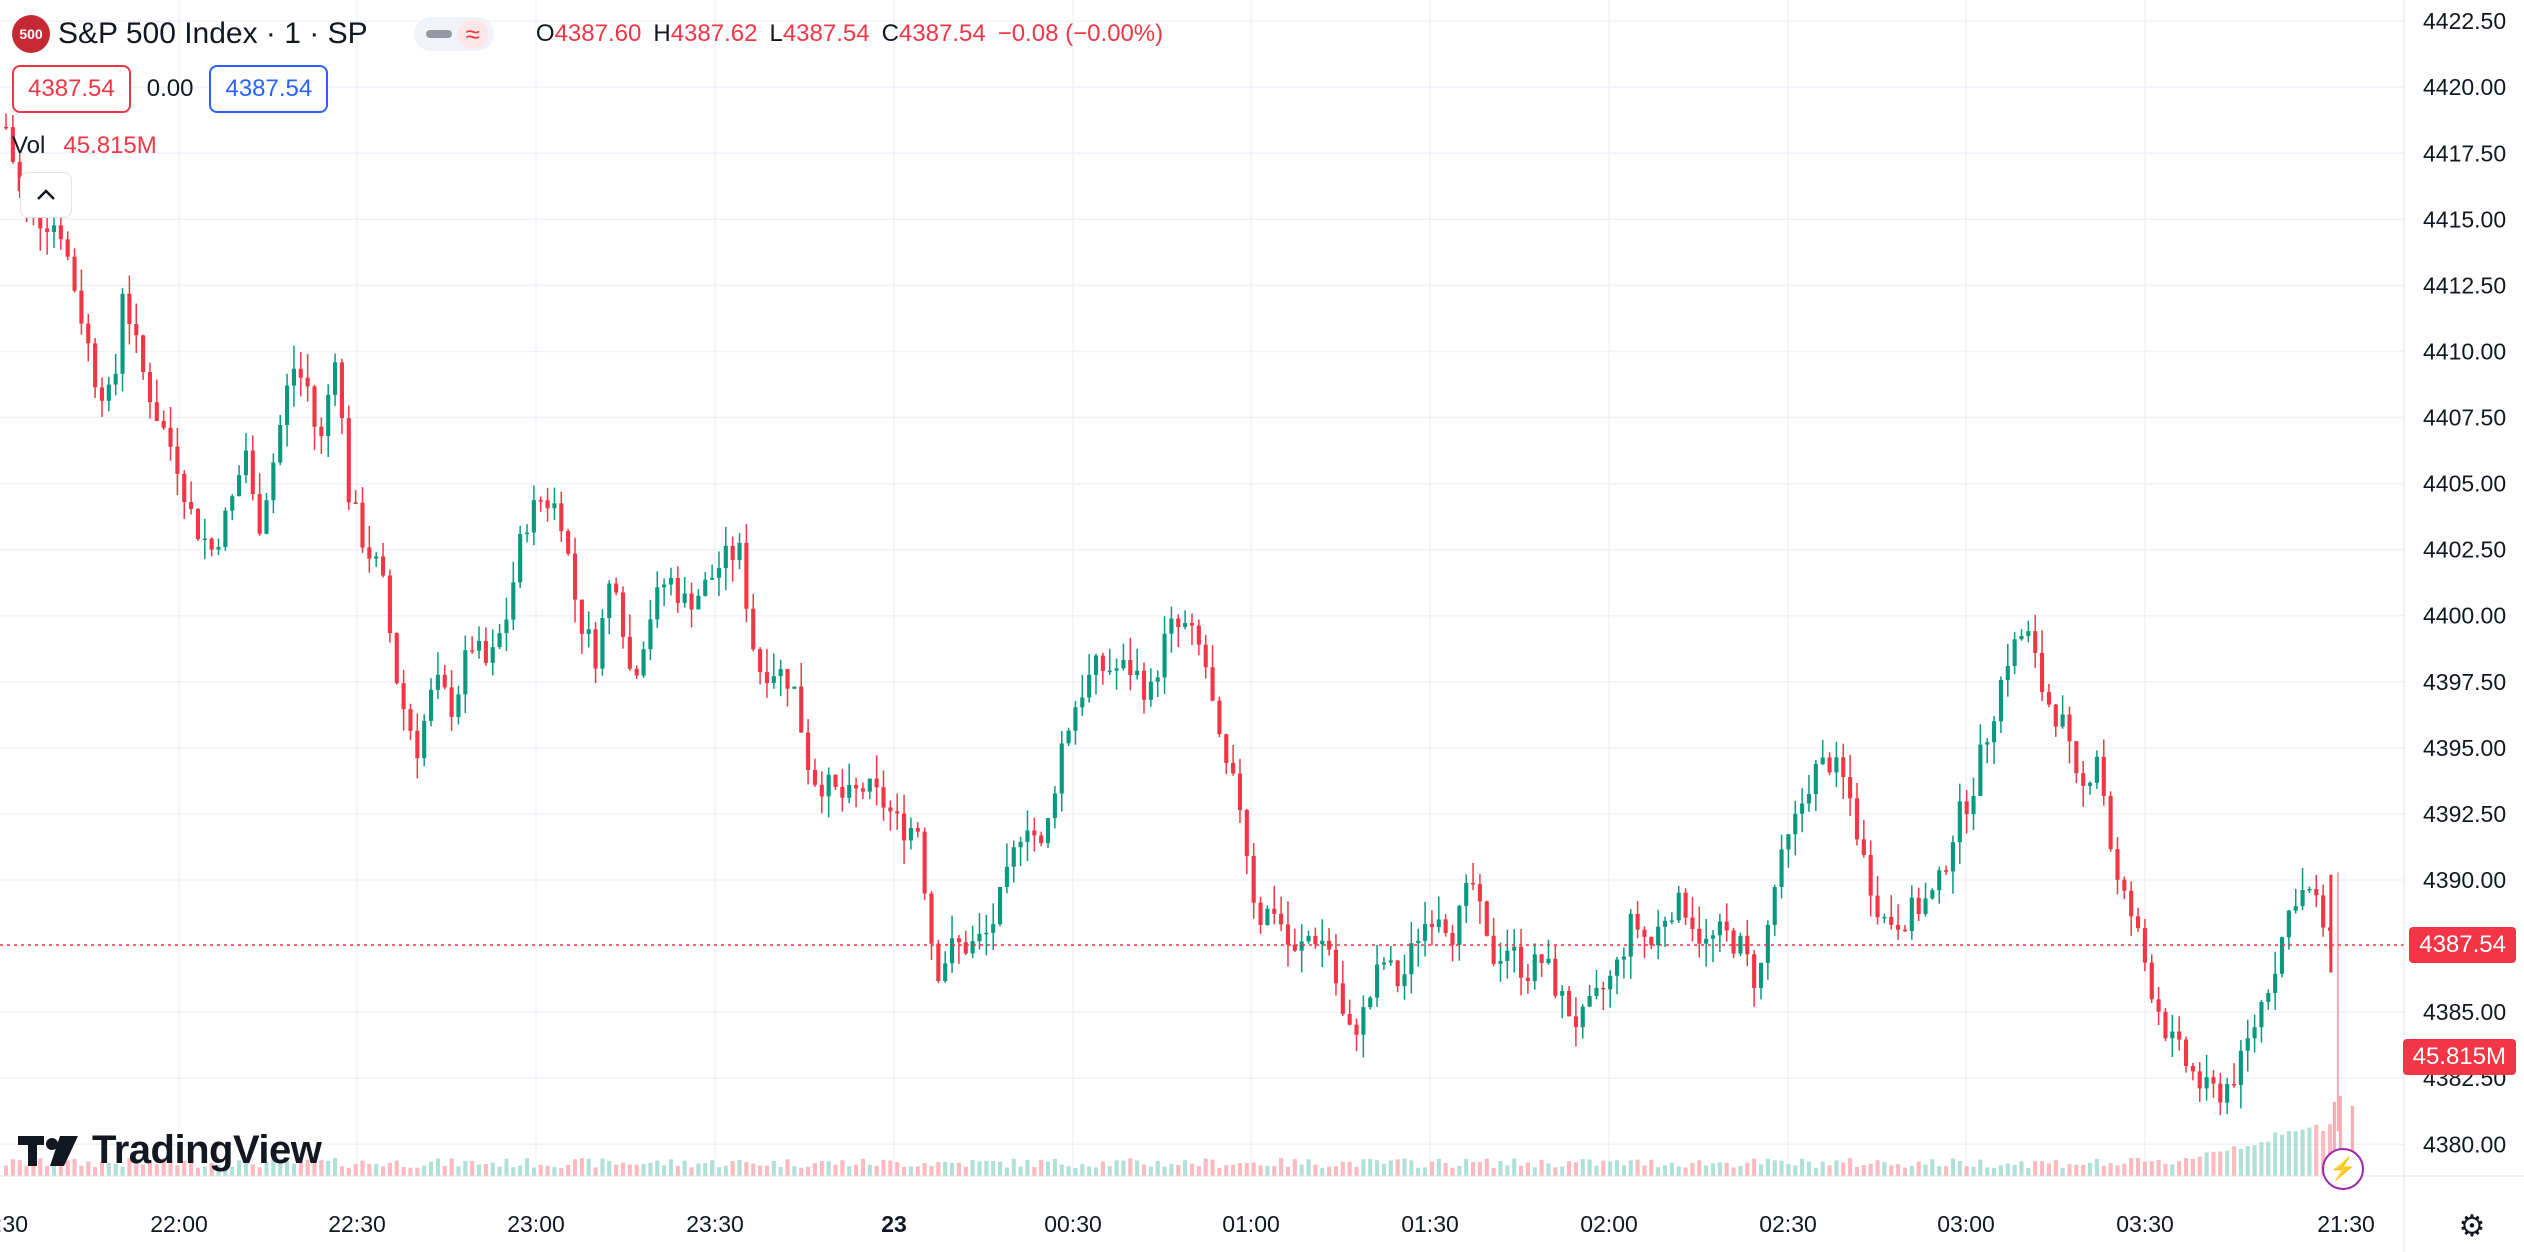 The width and height of the screenshot is (2524, 1252). I want to click on minimize-icon, so click(438, 34).